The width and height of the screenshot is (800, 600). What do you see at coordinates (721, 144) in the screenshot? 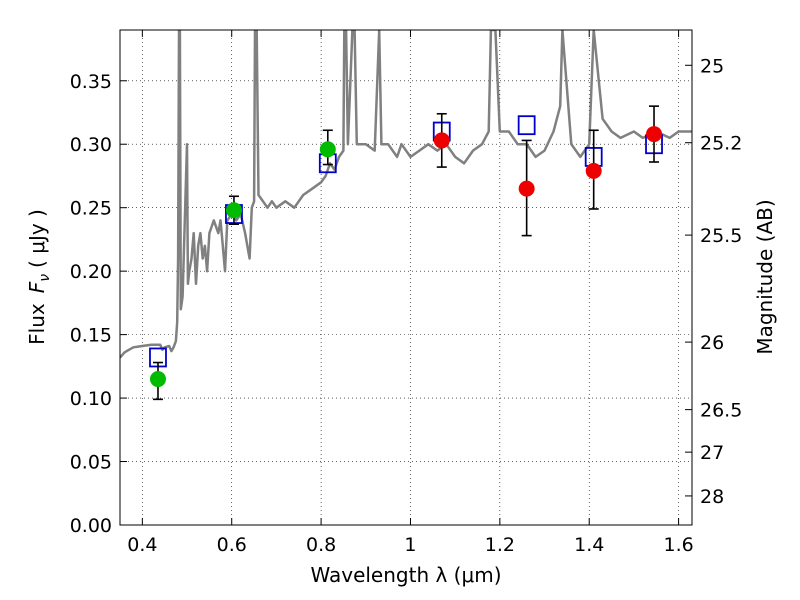
I see `y2-tick-label: 25.2` at bounding box center [721, 144].